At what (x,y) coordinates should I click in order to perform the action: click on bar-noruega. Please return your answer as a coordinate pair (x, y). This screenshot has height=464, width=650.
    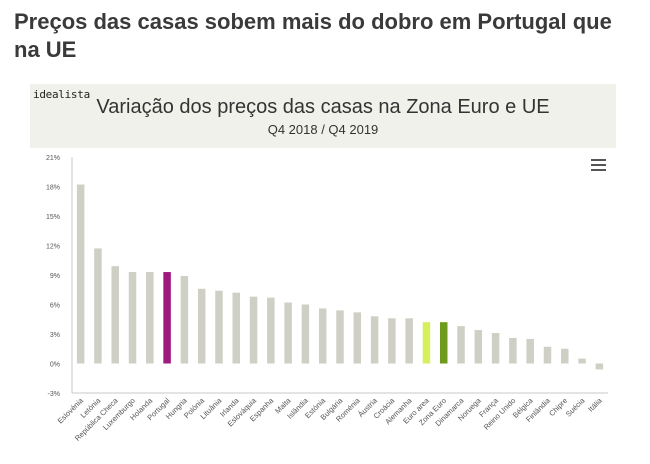
    Looking at the image, I should click on (478, 347).